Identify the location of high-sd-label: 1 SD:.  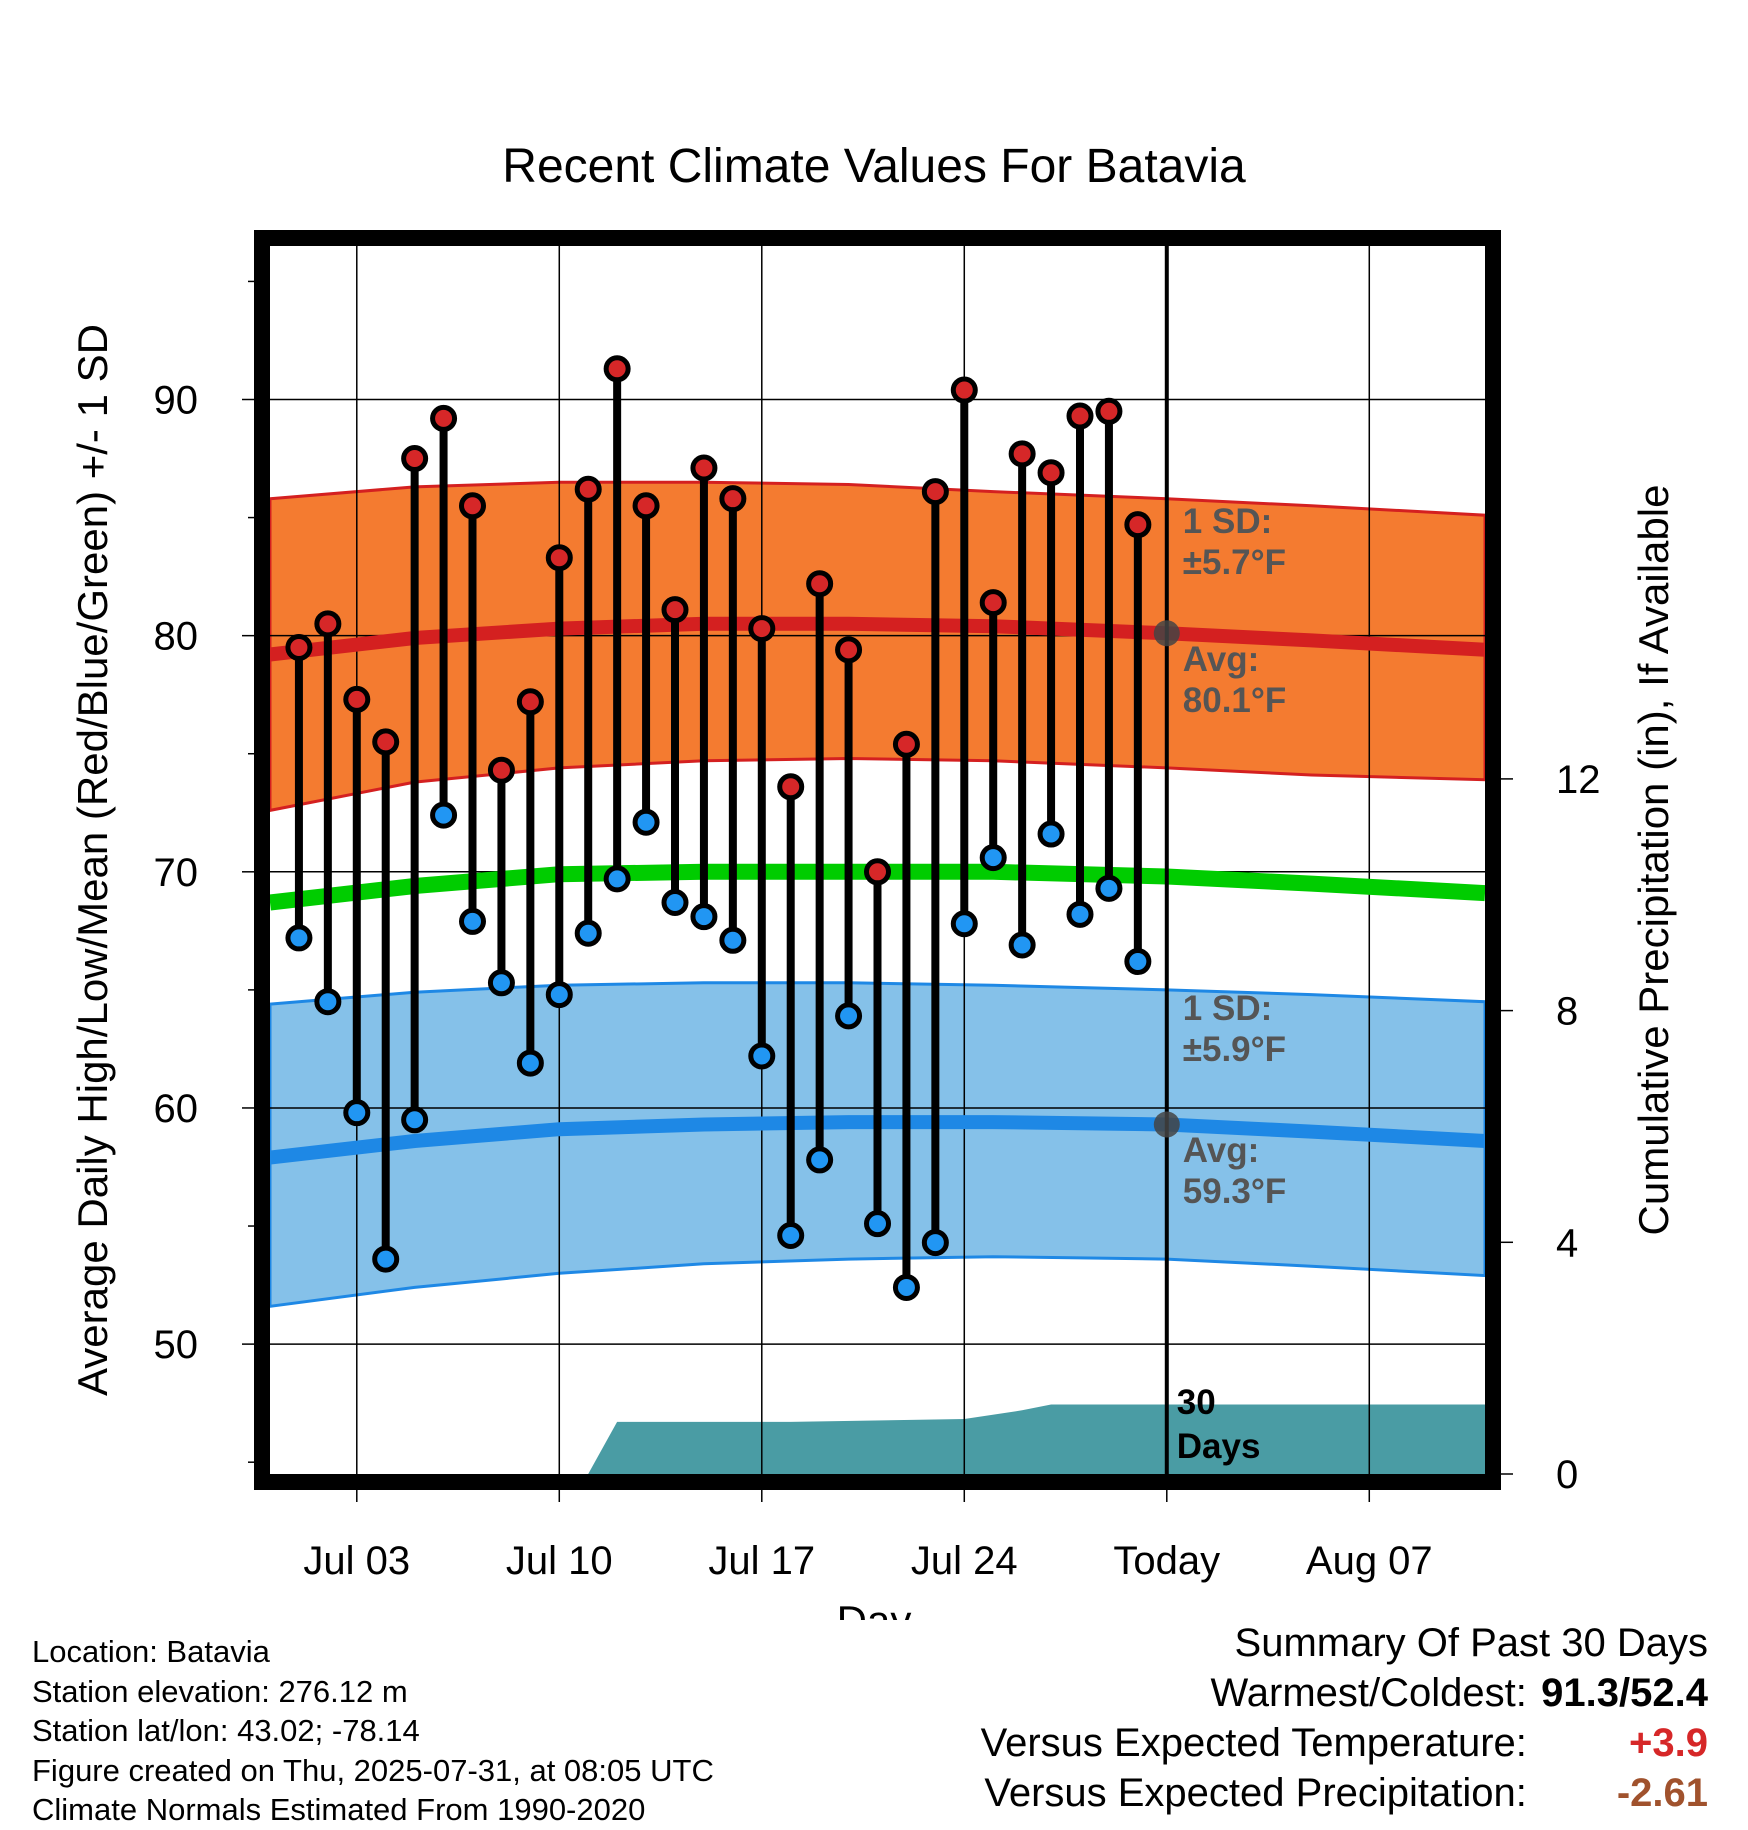
(1227, 521).